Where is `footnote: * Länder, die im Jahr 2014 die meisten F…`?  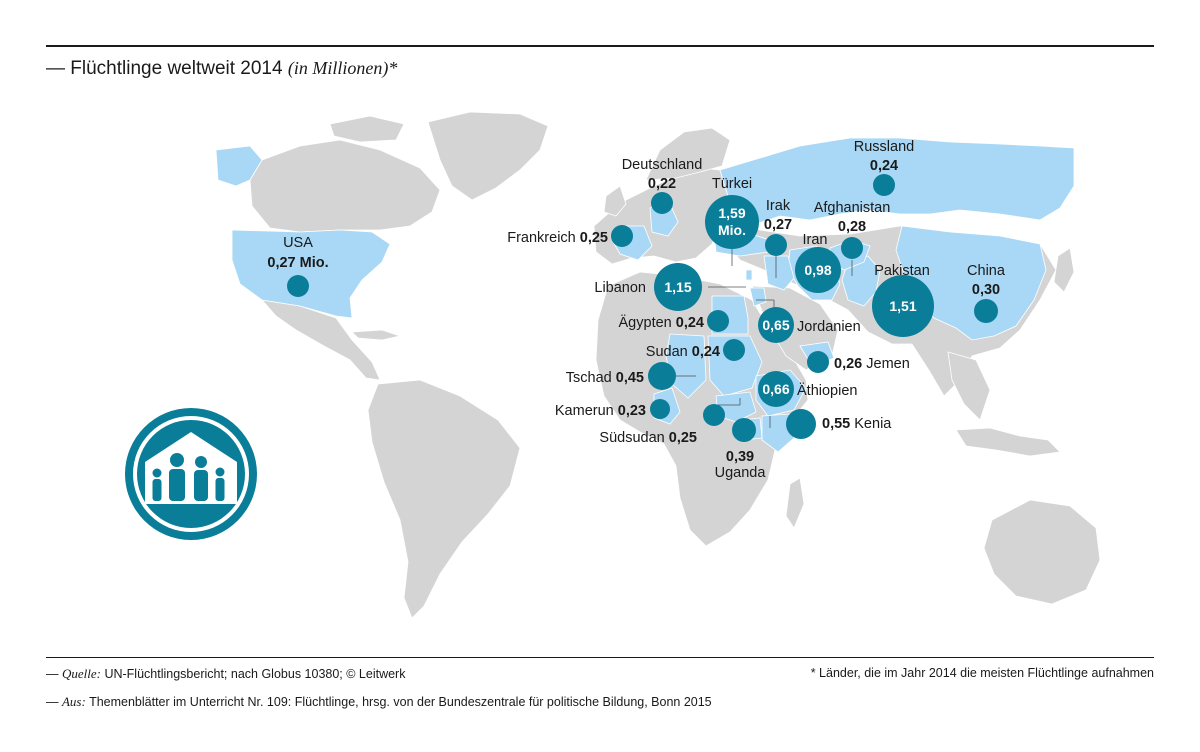 footnote: * Länder, die im Jahr 2014 die meisten F… is located at coordinates (982, 673).